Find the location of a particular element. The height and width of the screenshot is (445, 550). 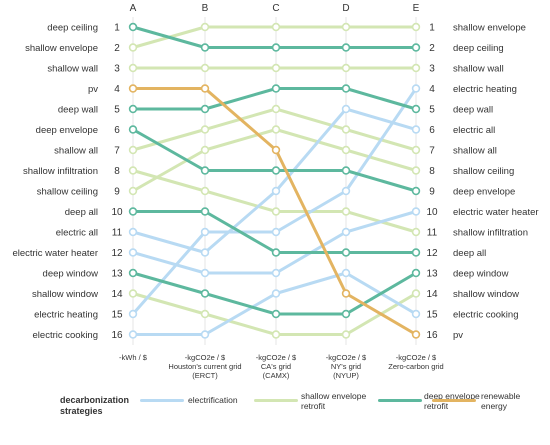

left-rank: 14 is located at coordinates (117, 294).